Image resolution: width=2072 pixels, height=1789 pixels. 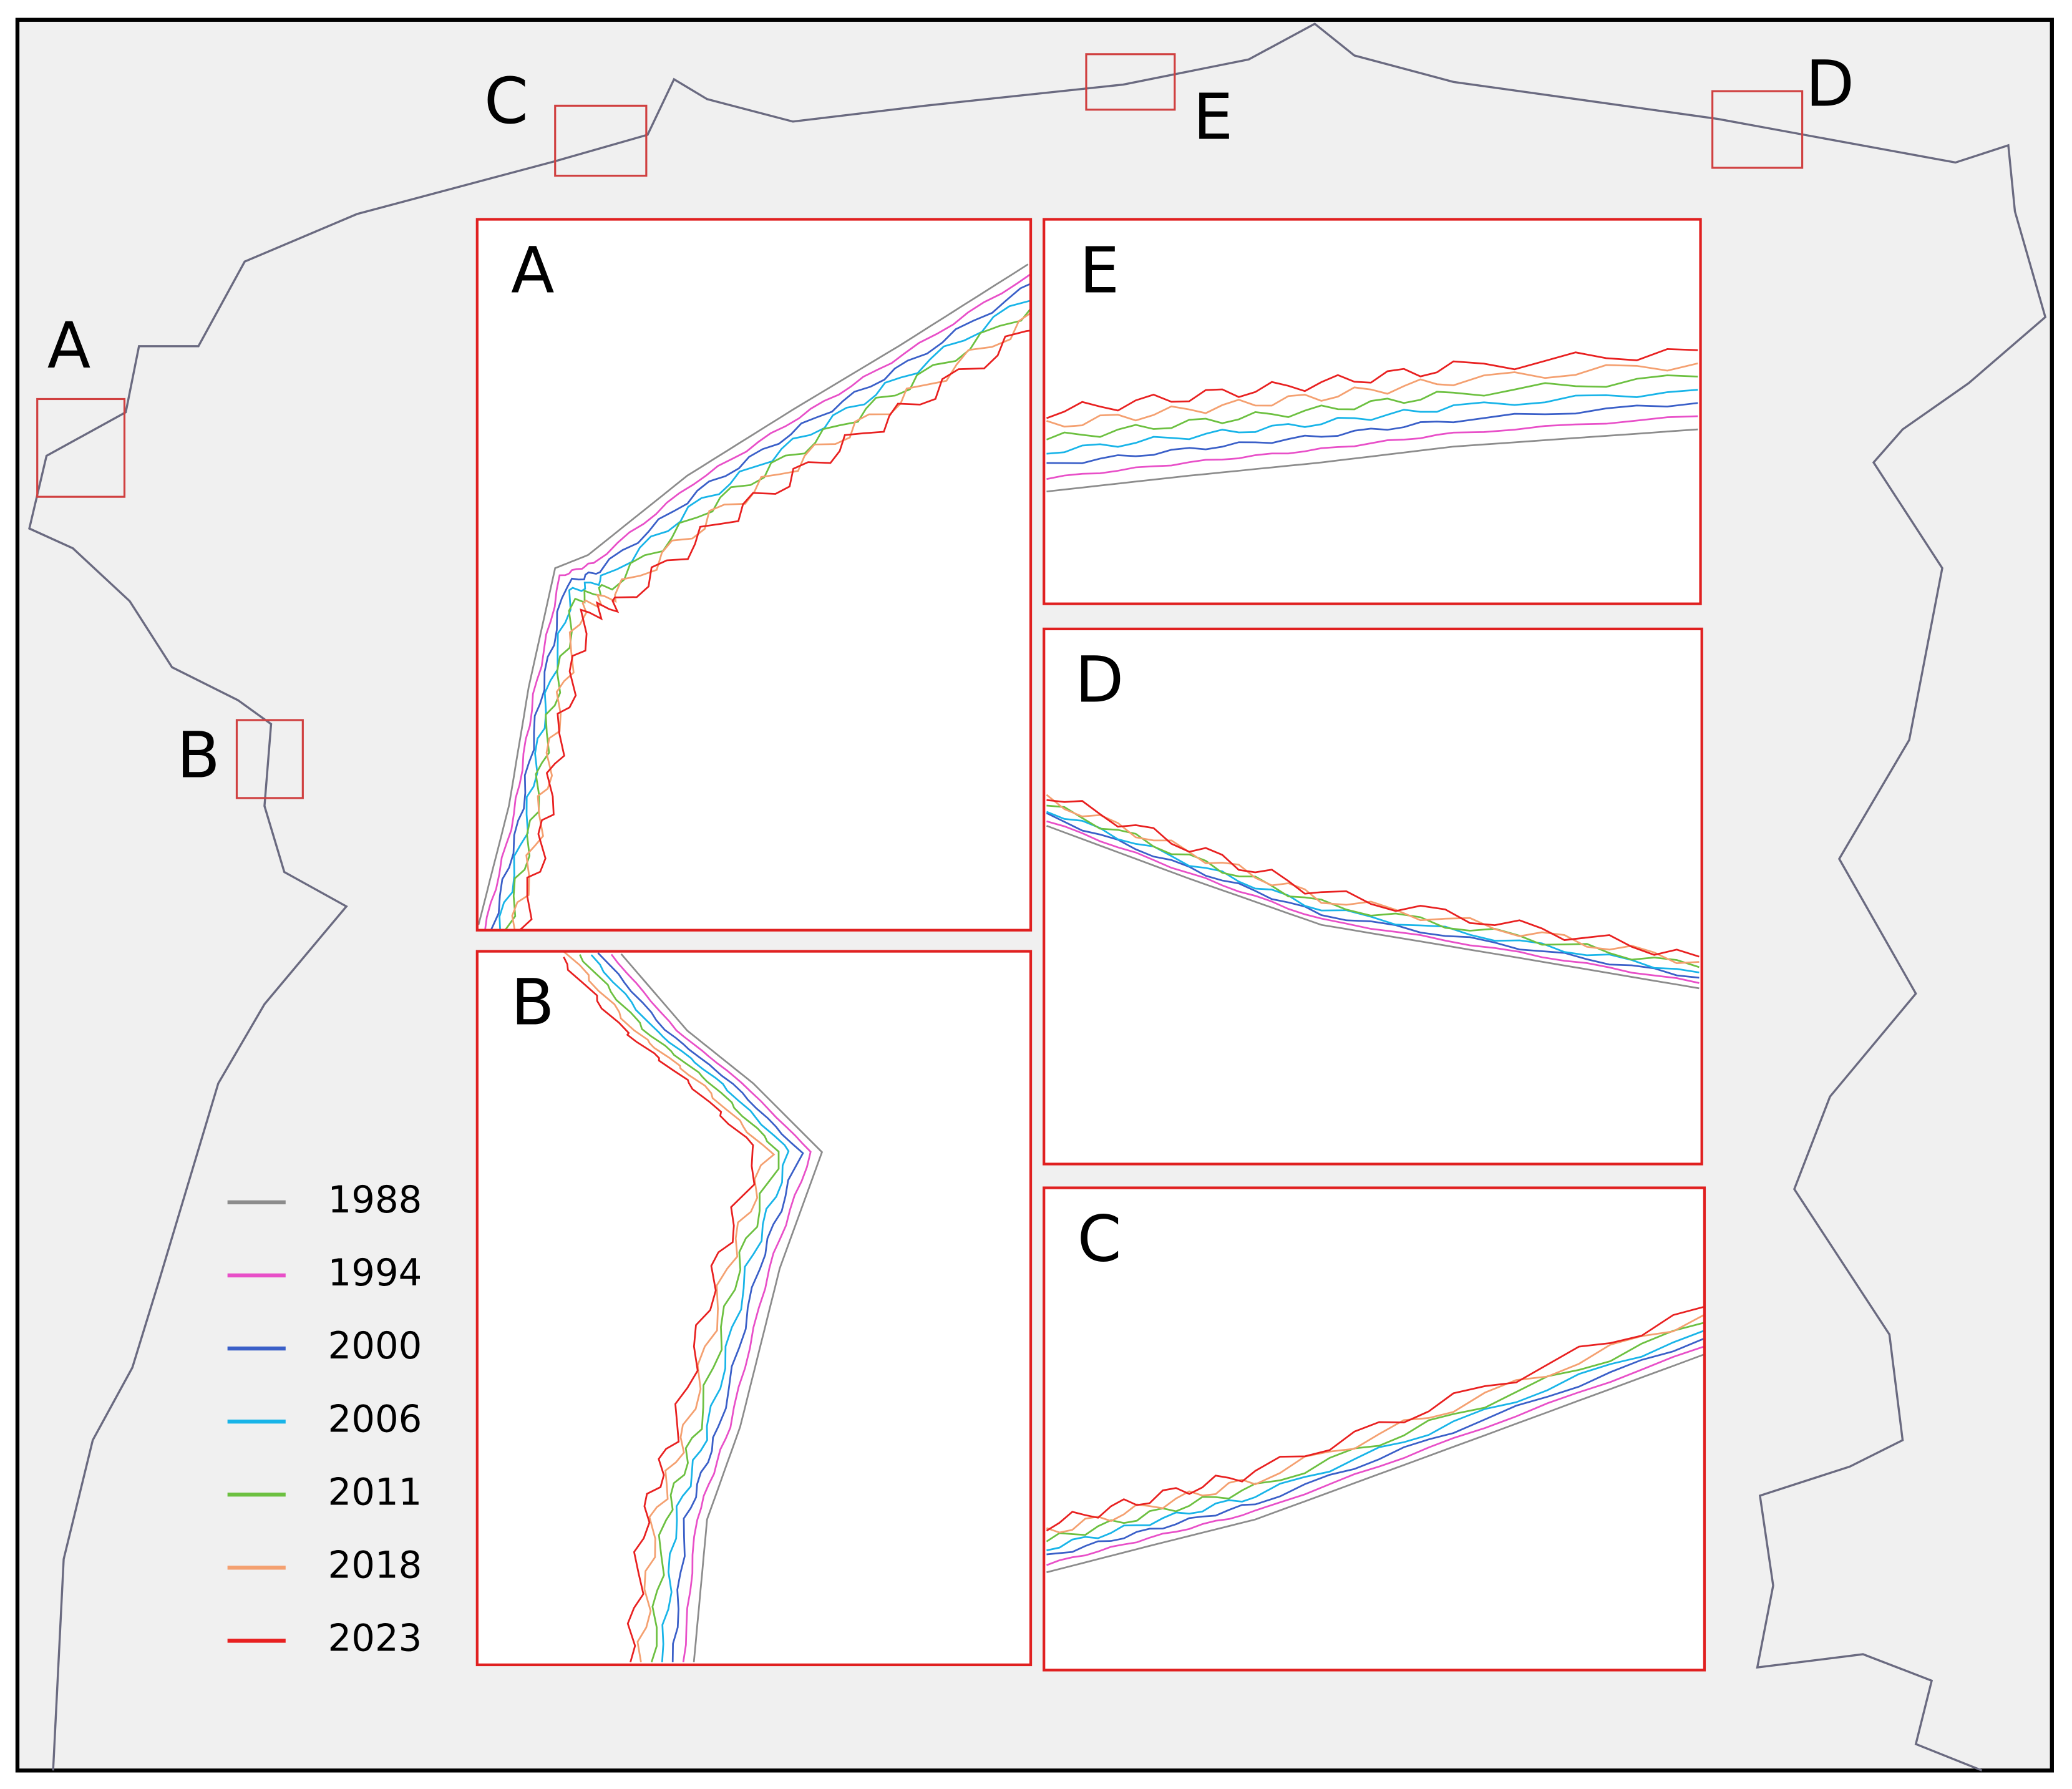 What do you see at coordinates (533, 1002) in the screenshot?
I see `inset-label: B` at bounding box center [533, 1002].